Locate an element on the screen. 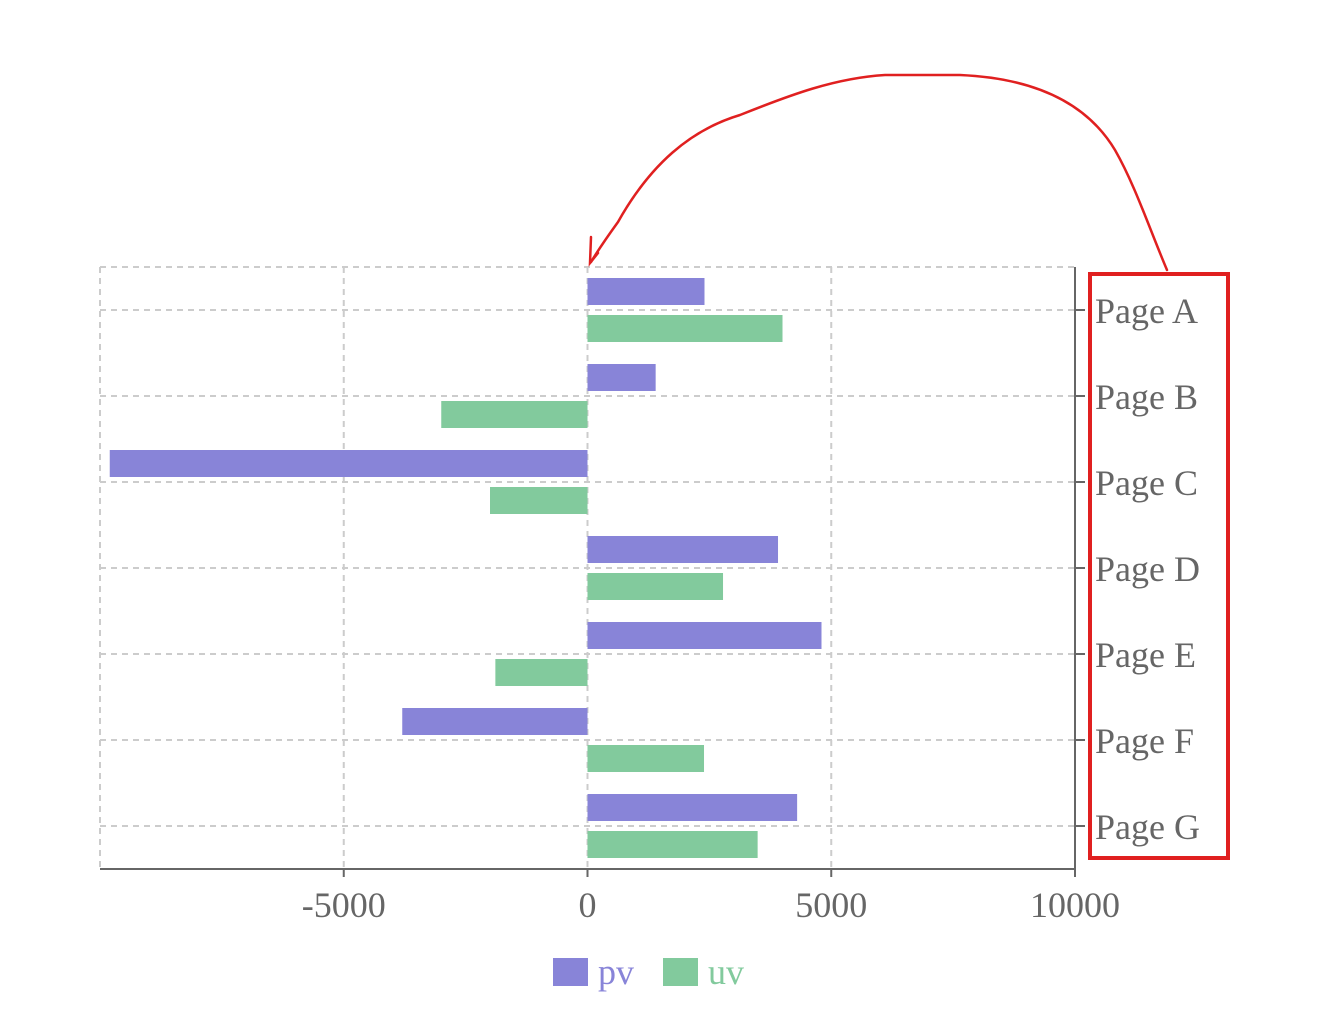  y-tick-label: Page B is located at coordinates (1146, 397).